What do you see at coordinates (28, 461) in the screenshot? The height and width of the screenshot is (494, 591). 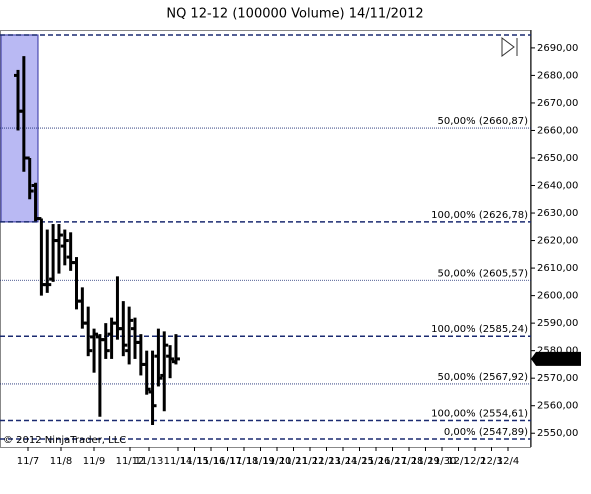 I see `x-tick-label: 11/7` at bounding box center [28, 461].